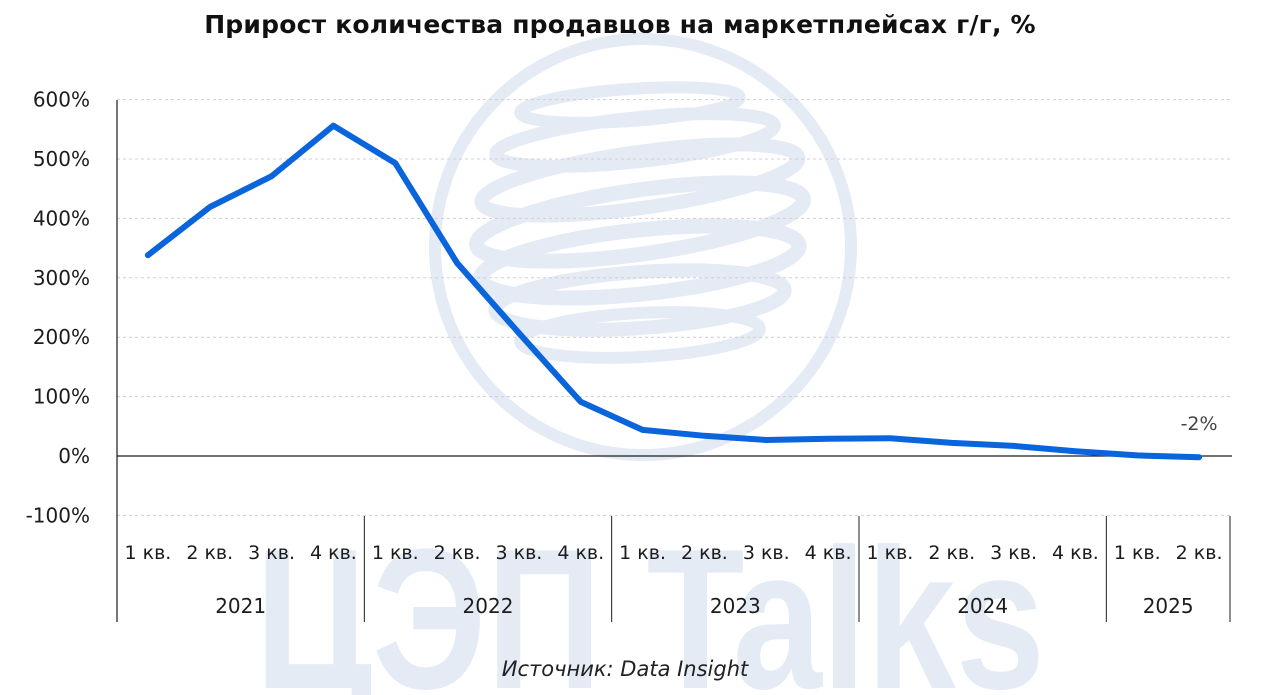  Describe the element at coordinates (625, 669) in the screenshot. I see `source-note: Источник: Data Insight` at that location.